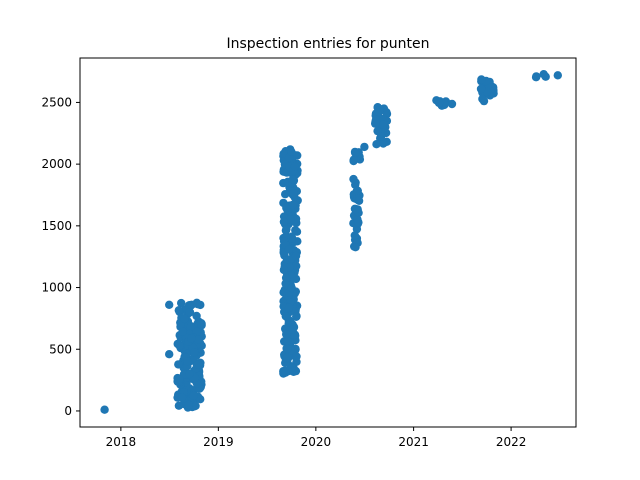  I want to click on x-tick-label: 2021, so click(413, 442).